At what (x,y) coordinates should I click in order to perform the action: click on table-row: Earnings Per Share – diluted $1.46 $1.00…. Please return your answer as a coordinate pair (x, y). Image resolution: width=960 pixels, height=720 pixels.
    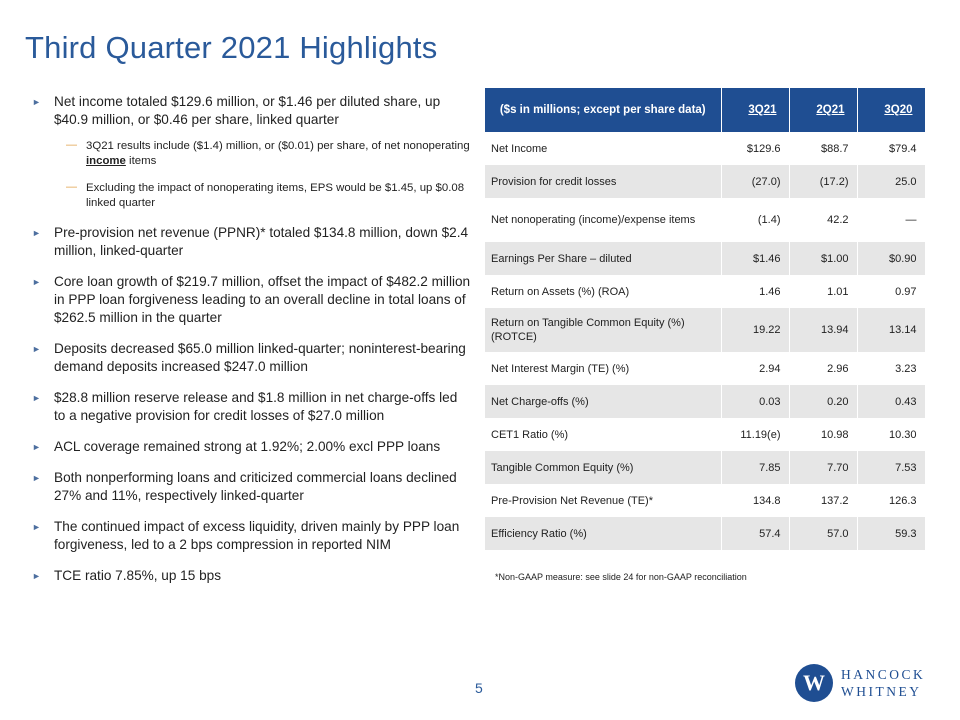
    Looking at the image, I should click on (705, 258).